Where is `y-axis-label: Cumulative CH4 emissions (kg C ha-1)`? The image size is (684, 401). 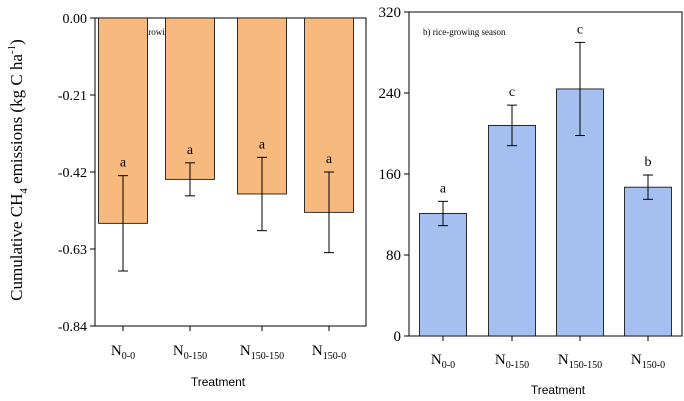
y-axis-label: Cumulative CH4 emissions (kg C ha-1) is located at coordinates (18, 170).